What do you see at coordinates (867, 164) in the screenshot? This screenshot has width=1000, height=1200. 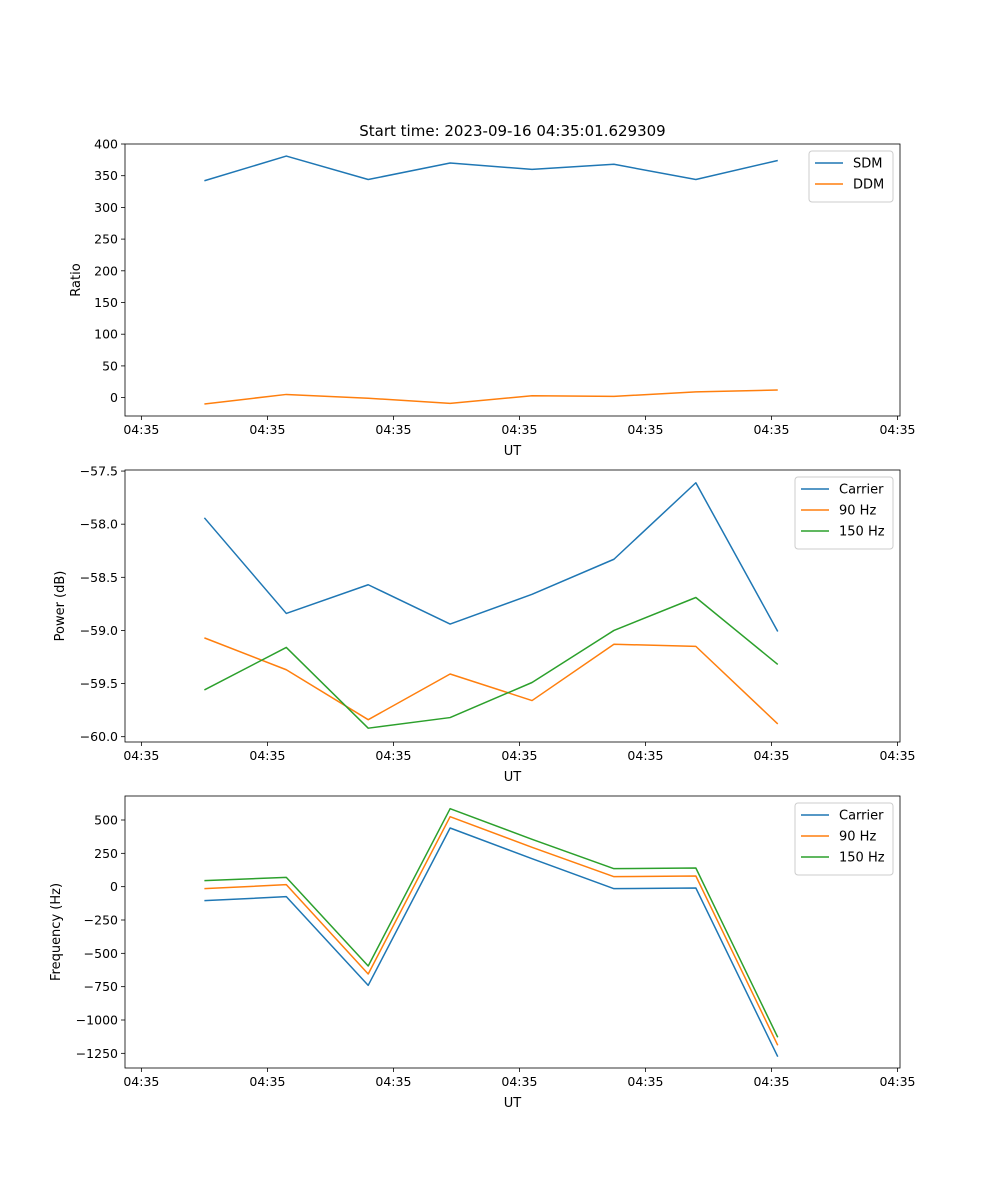 I see `legend-label: SDM` at bounding box center [867, 164].